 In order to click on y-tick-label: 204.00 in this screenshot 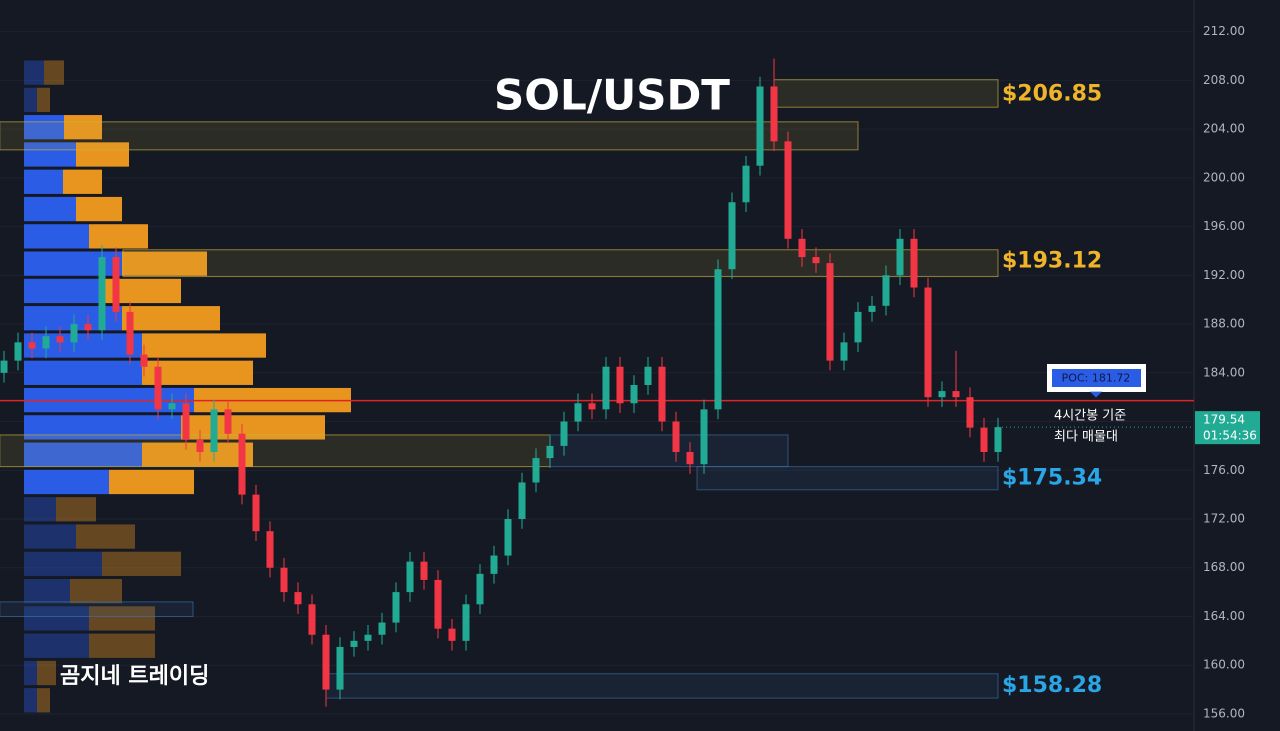, I will do `click(1224, 129)`.